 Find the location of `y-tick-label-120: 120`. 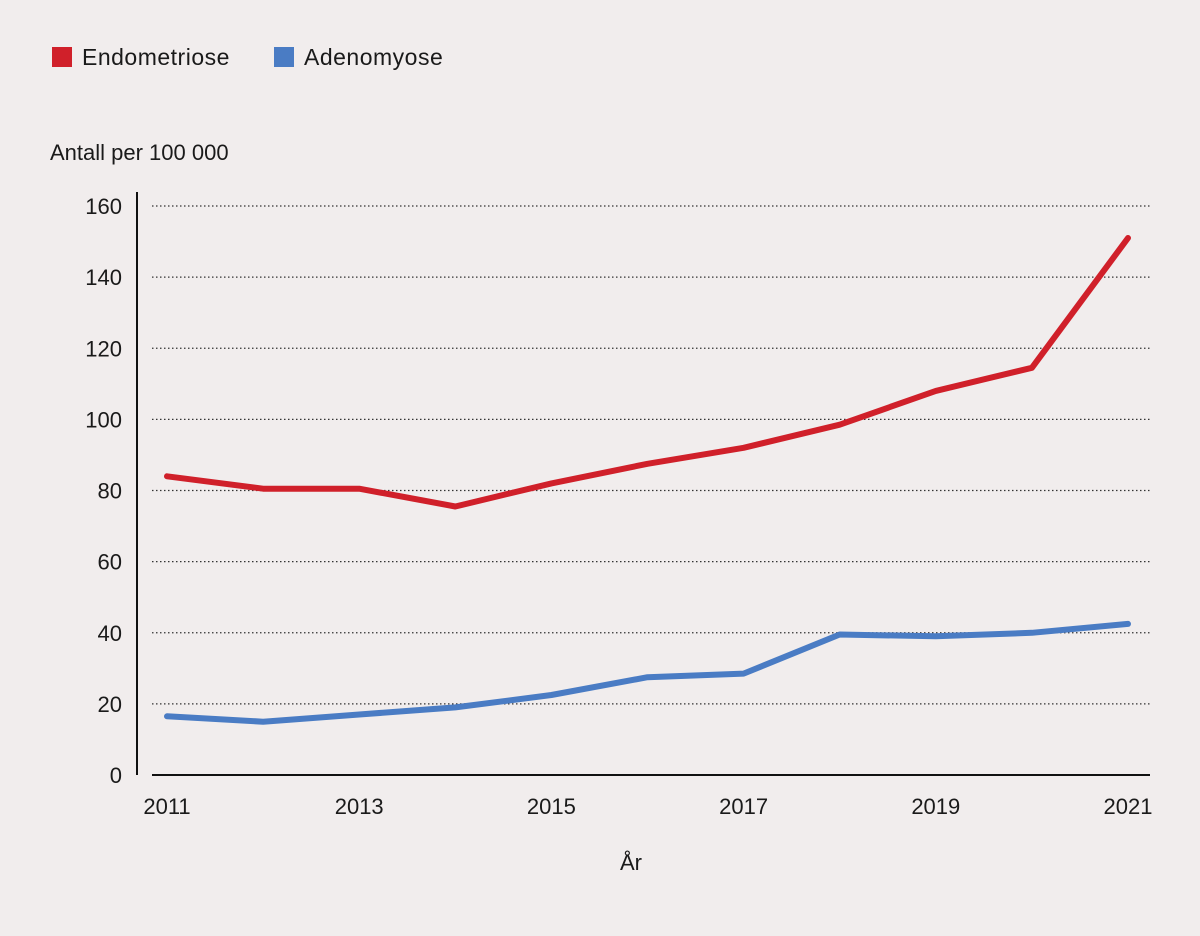

y-tick-label-120: 120 is located at coordinates (103, 348).